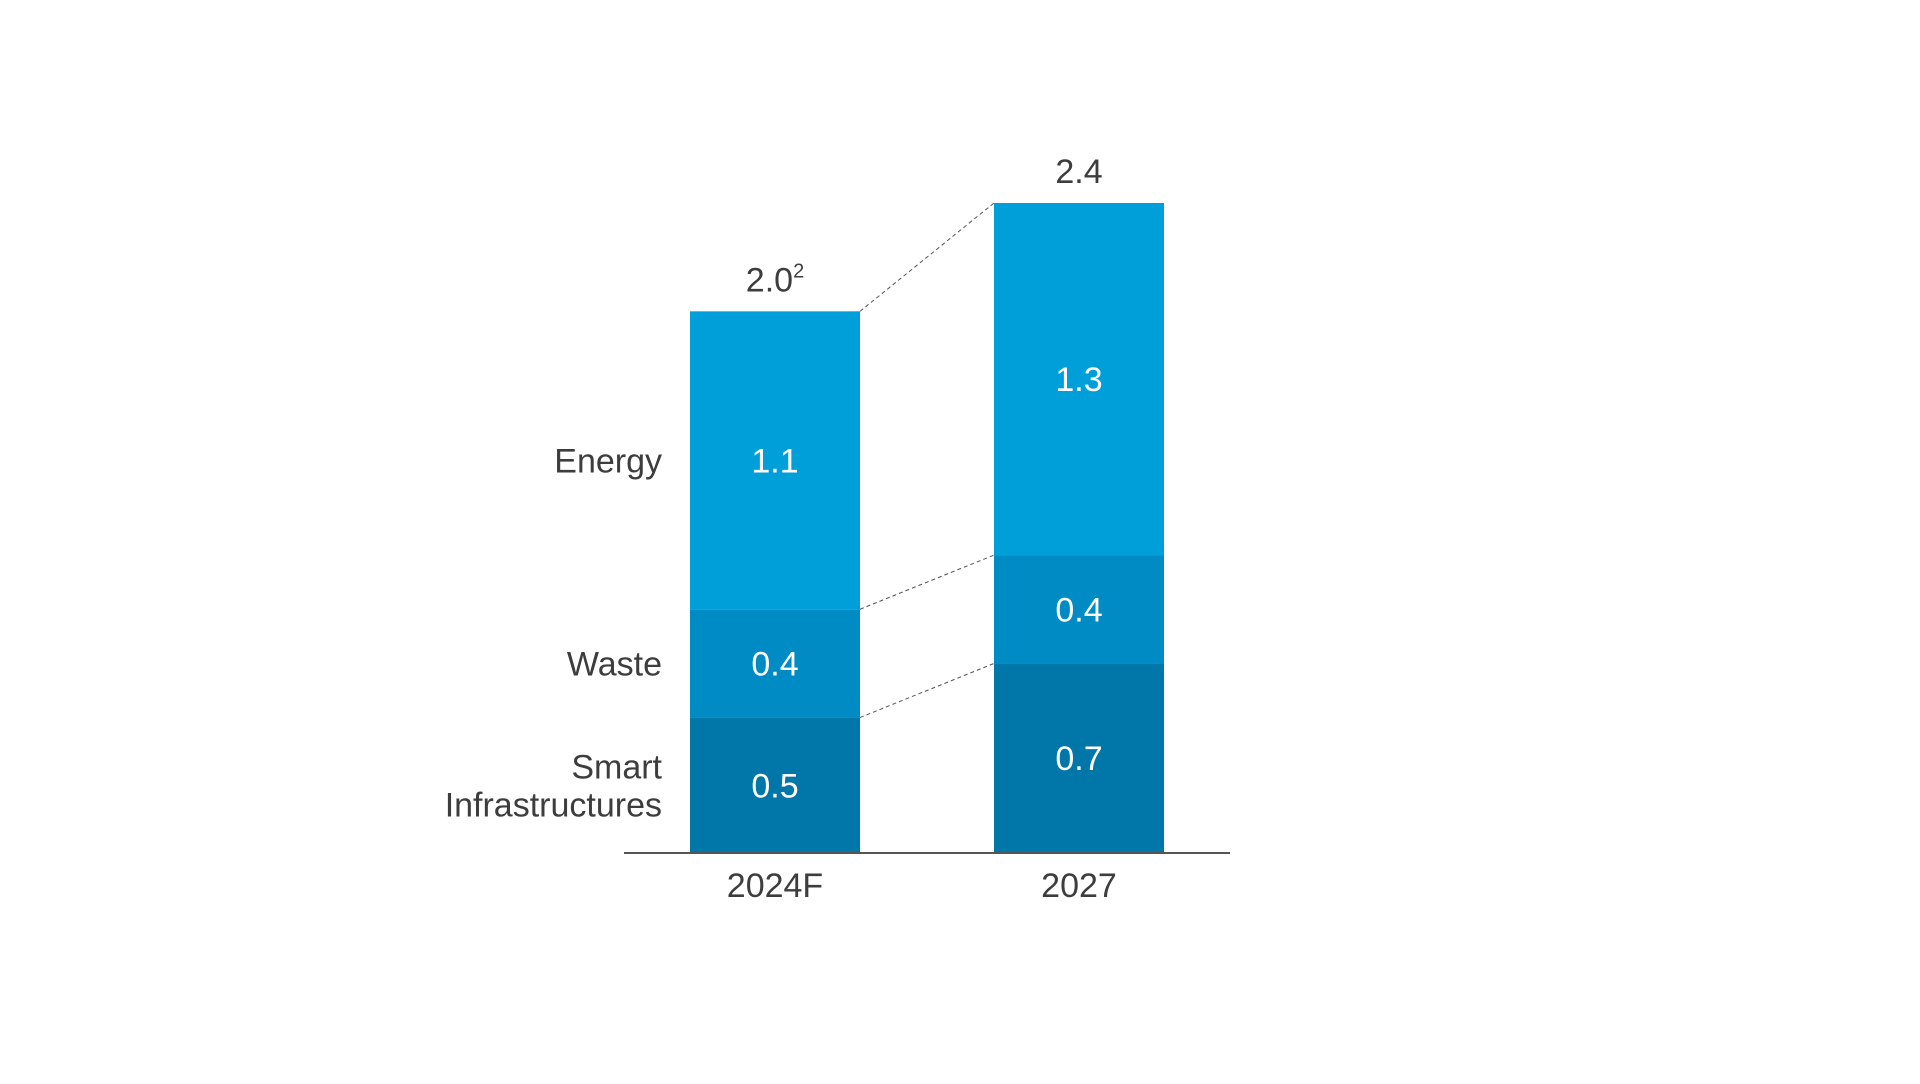 This screenshot has height=1084, width=1920. Describe the element at coordinates (775, 886) in the screenshot. I see `x-tick-label: 2024F` at that location.